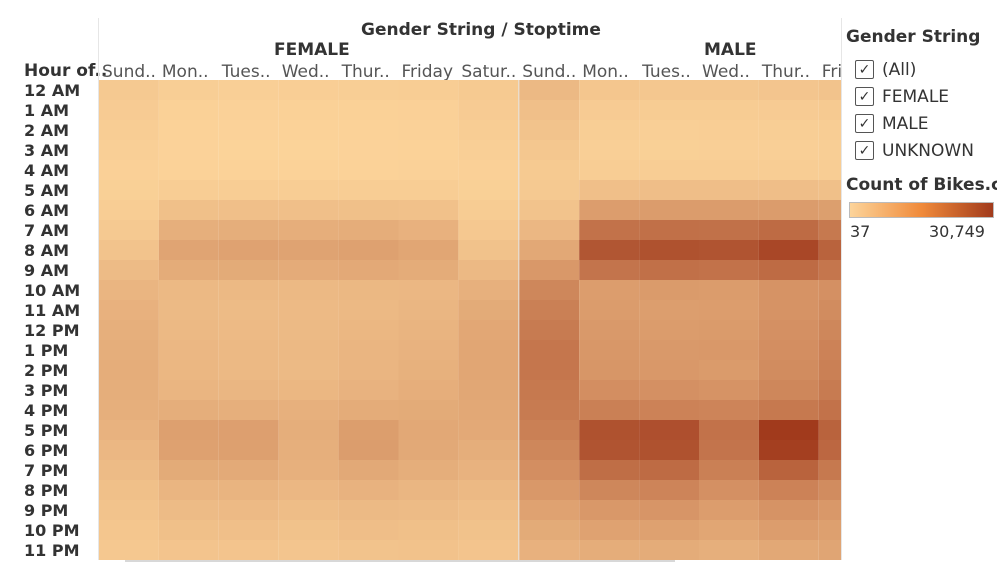  I want to click on row-label: 4 AM, so click(46, 170).